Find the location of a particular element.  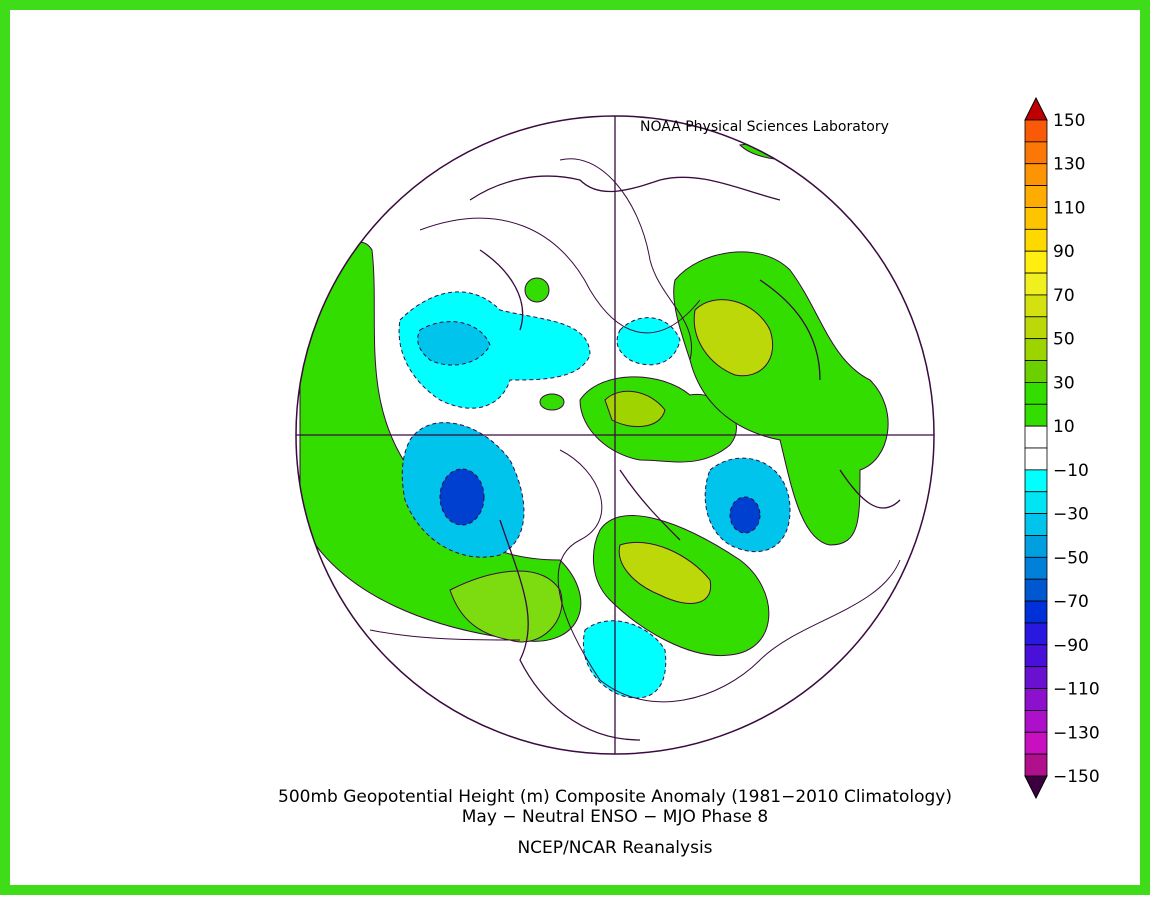

colorbar-label: −110 is located at coordinates (1076, 690).